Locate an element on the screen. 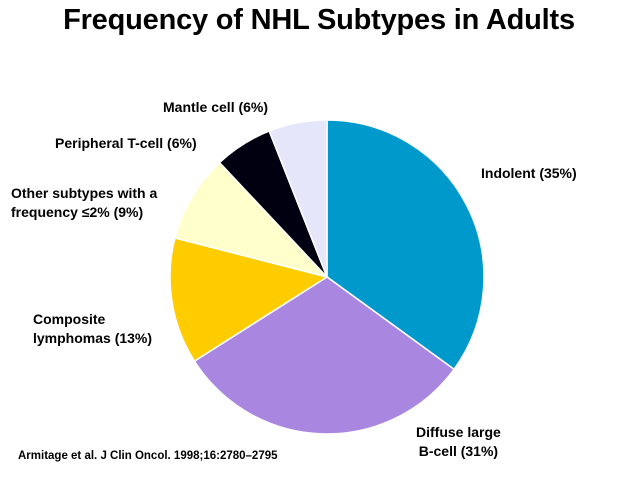 The width and height of the screenshot is (638, 479). label-diffuse-large-b-cell: Diffuse large B-cell (31%) is located at coordinates (458, 441).